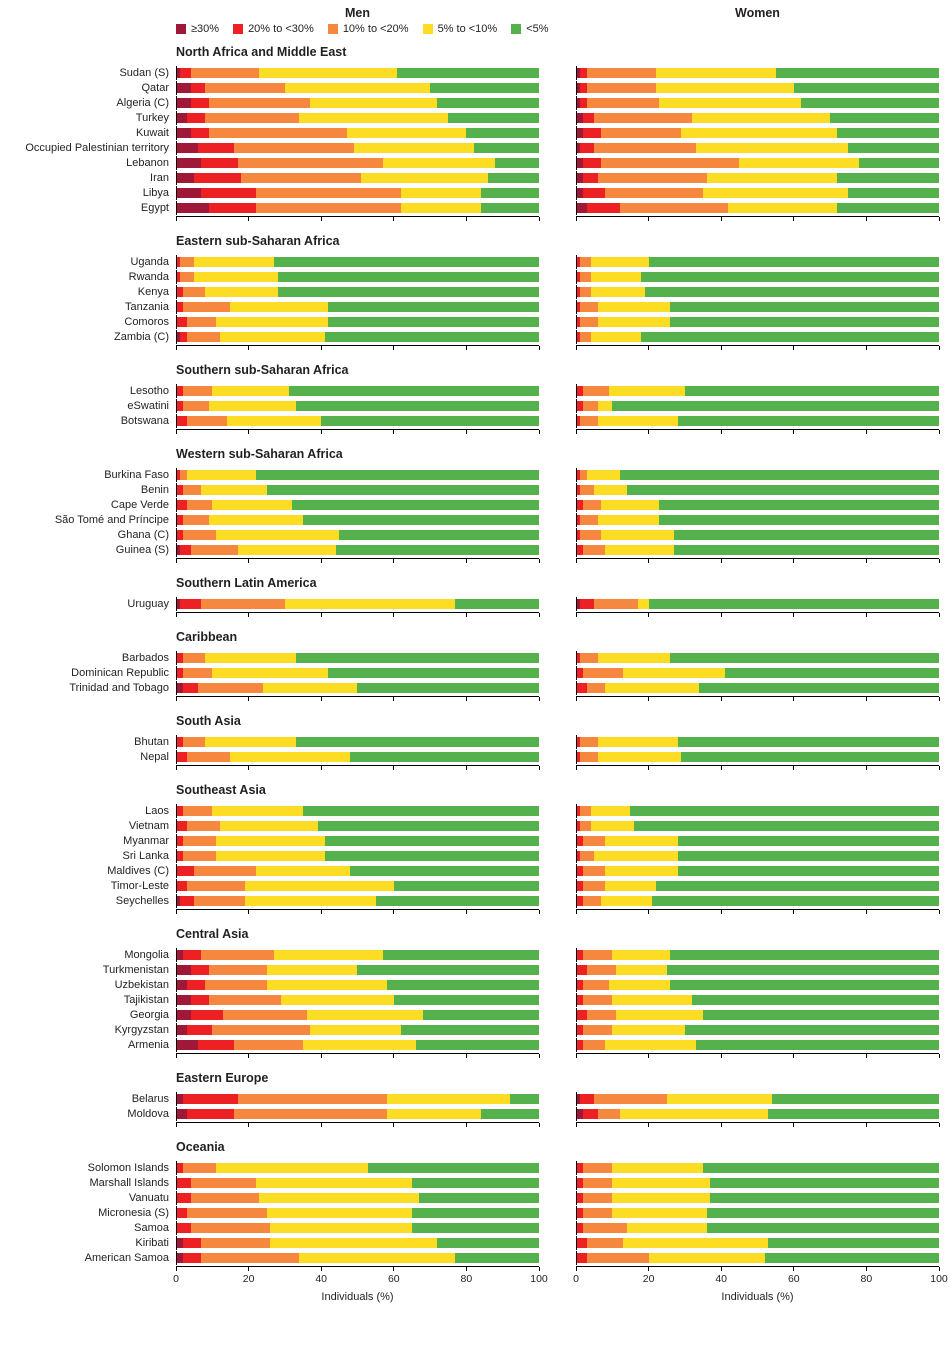  I want to click on bar-row: Marshall Islands, so click(273, 1183).